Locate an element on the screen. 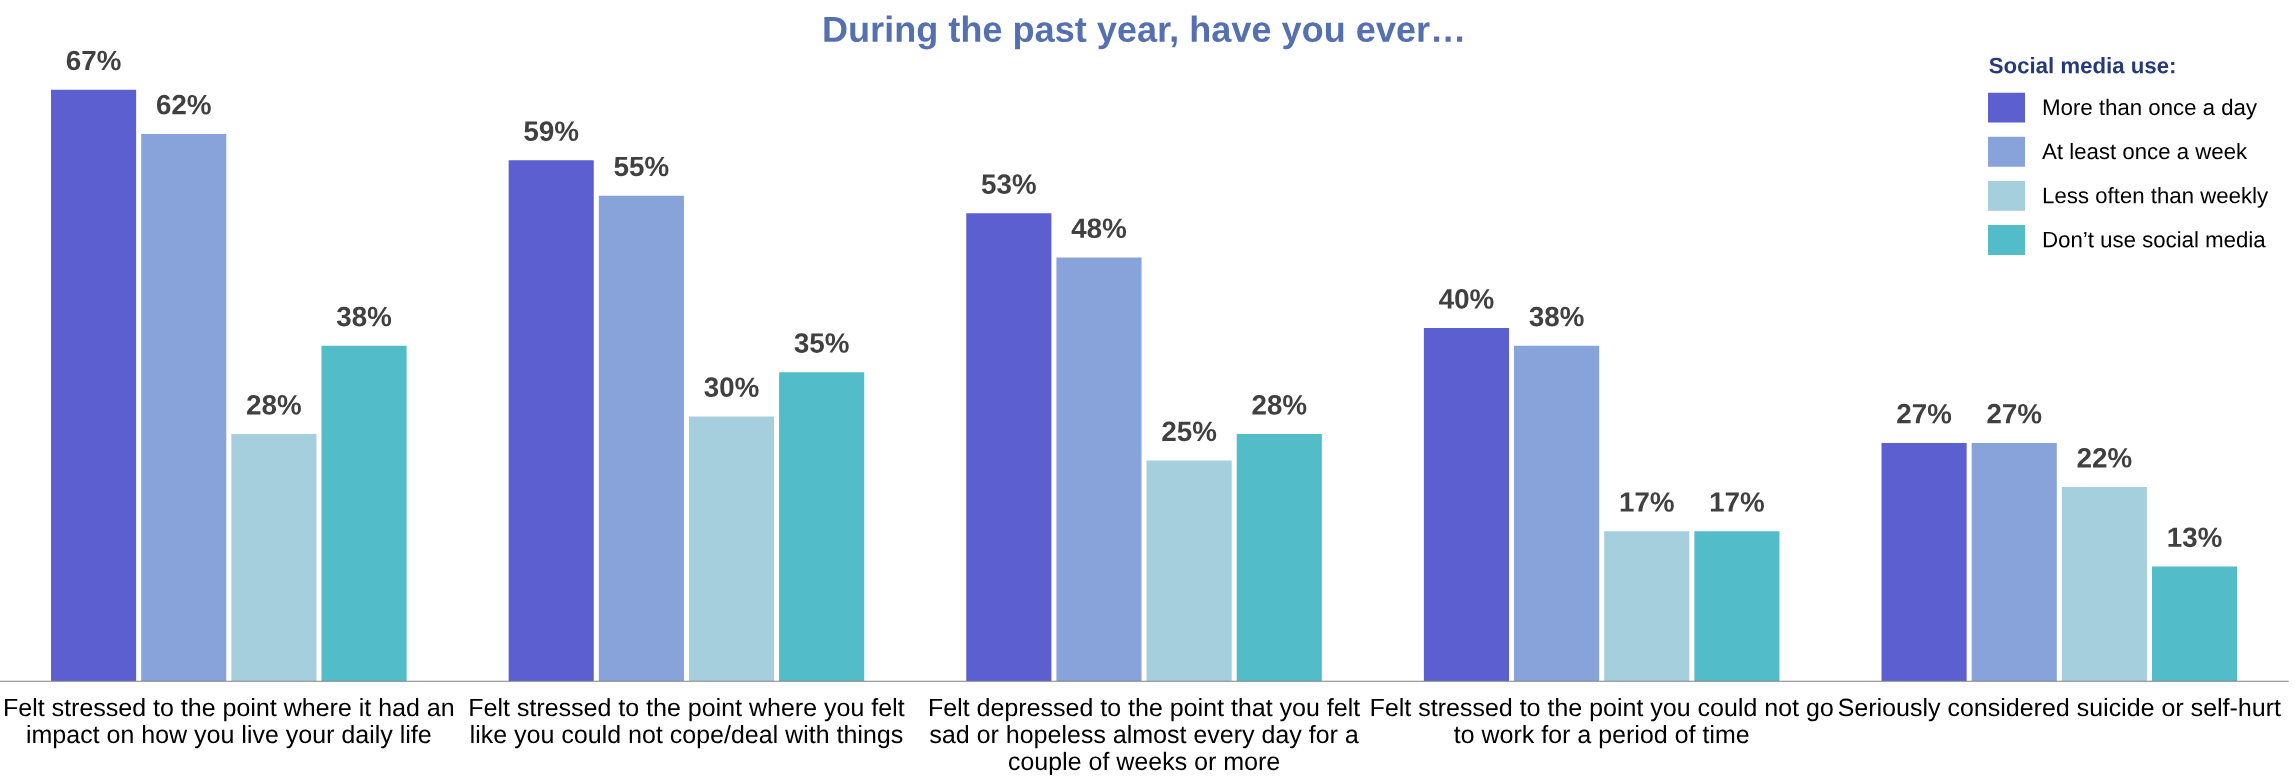  data-label: 53% is located at coordinates (1008, 184).